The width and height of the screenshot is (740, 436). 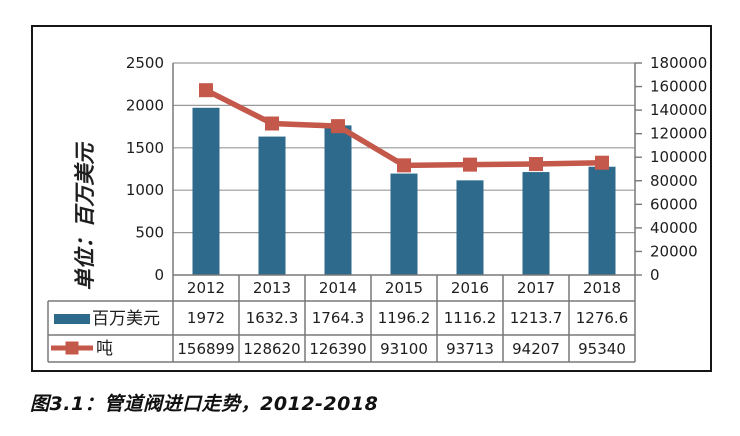 What do you see at coordinates (159, 275) in the screenshot?
I see `left-axis-tick-label: 0` at bounding box center [159, 275].